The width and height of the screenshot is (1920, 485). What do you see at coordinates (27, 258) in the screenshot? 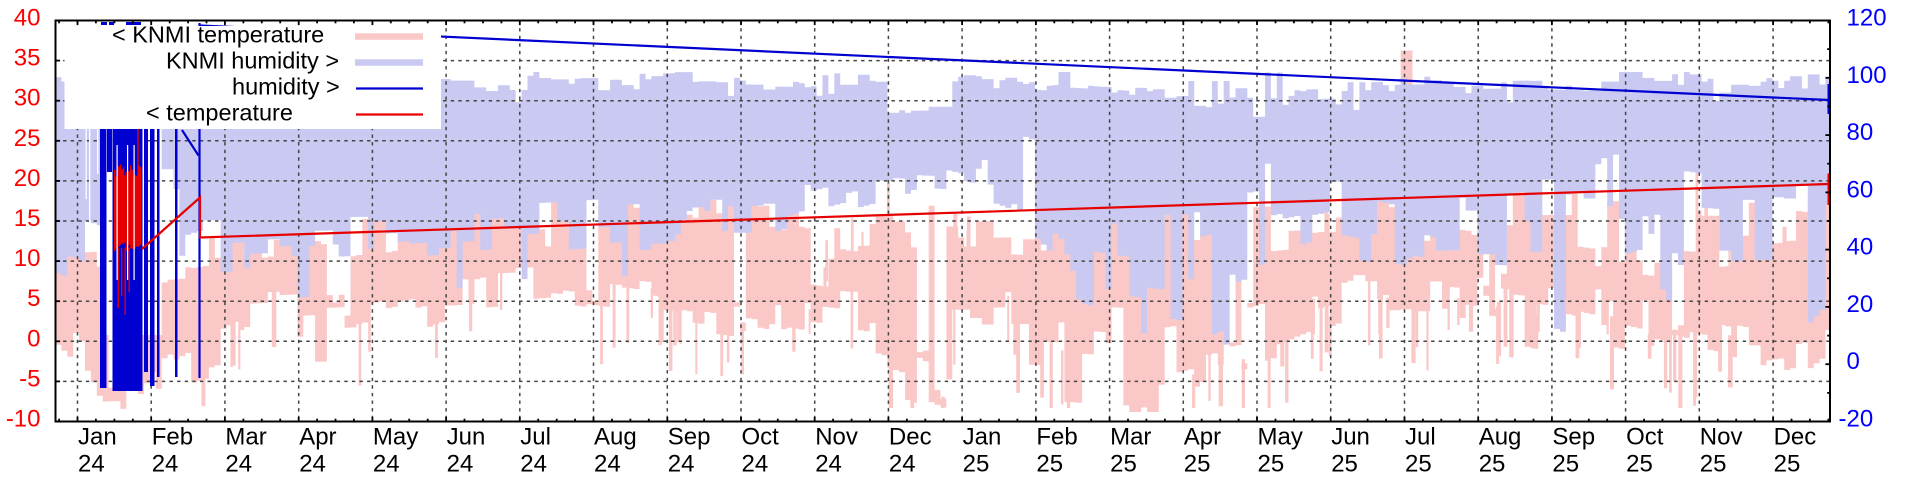
I see `svg-text: 10` at bounding box center [27, 258].